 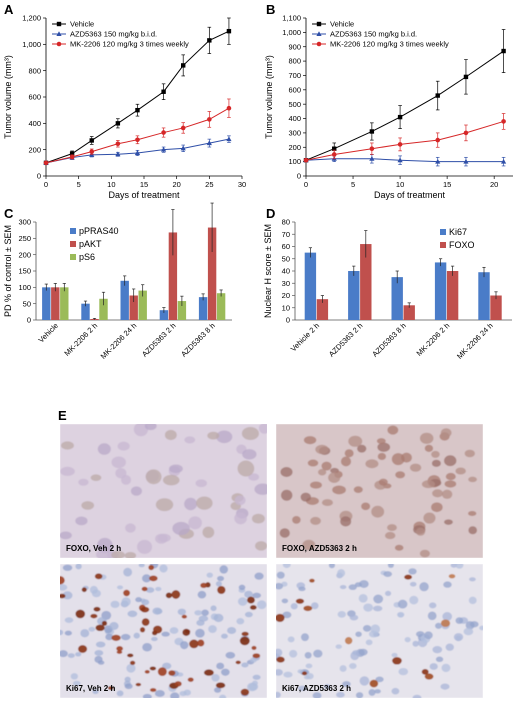 I want to click on panel-label-c: C, so click(x=9, y=213).